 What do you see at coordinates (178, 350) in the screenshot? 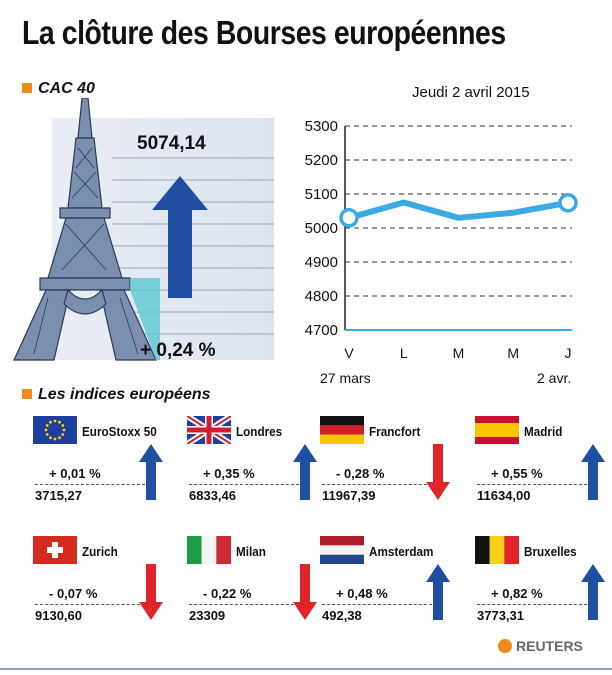
I see `cac-change: + 0,24 %` at bounding box center [178, 350].